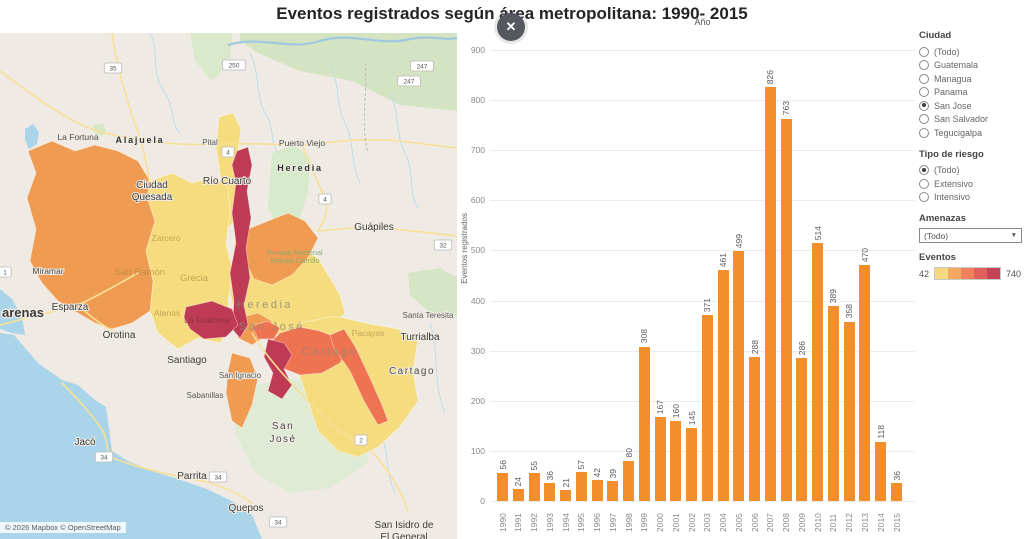 This screenshot has height=539, width=1024. Describe the element at coordinates (707, 408) in the screenshot. I see `bar-2003` at that location.